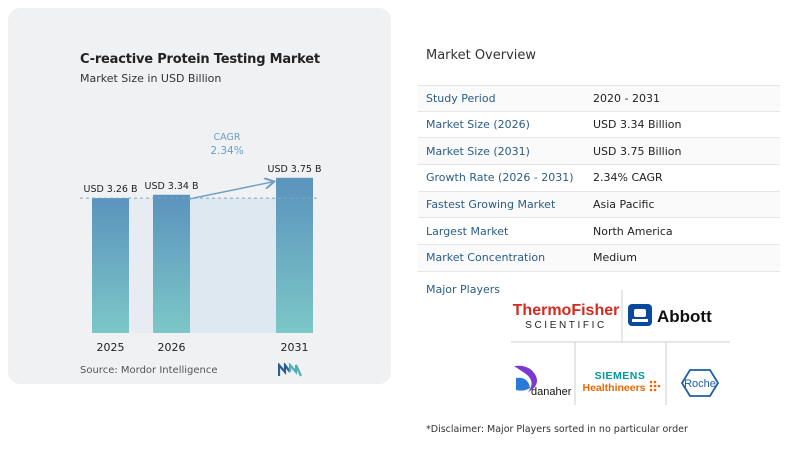  I want to click on danaher-logo: danaher, so click(543, 381).